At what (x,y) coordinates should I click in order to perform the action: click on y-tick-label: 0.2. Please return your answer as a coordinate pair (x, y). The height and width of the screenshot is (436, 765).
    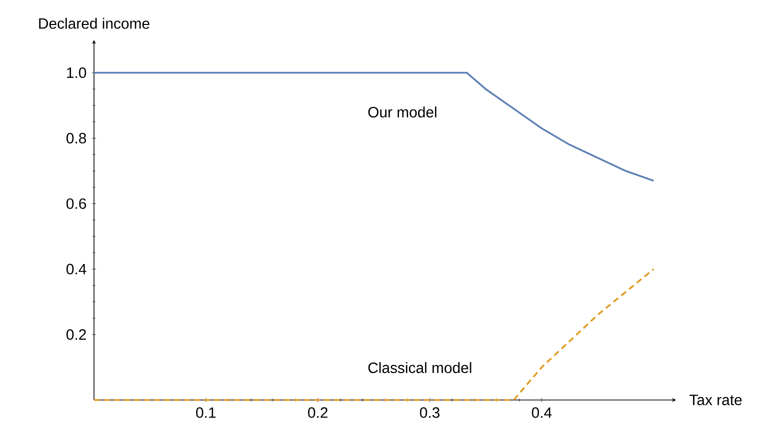
    Looking at the image, I should click on (76, 334).